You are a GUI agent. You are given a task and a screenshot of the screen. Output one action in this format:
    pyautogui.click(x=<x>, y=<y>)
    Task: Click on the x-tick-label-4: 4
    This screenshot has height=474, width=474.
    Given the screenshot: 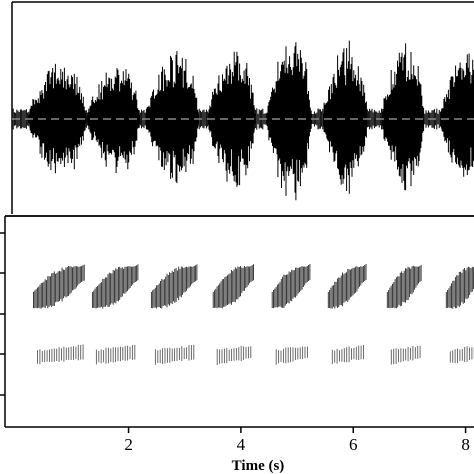 What is the action you would take?
    pyautogui.click(x=241, y=444)
    